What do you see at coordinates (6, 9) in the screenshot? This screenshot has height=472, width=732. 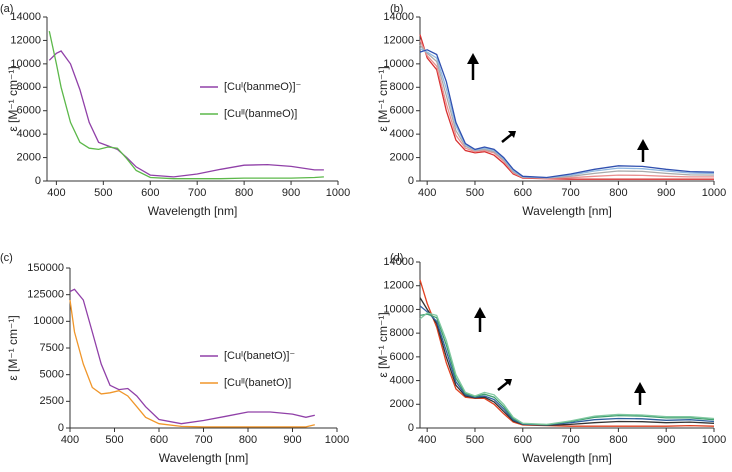 I see `panel-label: (a)` at bounding box center [6, 9].